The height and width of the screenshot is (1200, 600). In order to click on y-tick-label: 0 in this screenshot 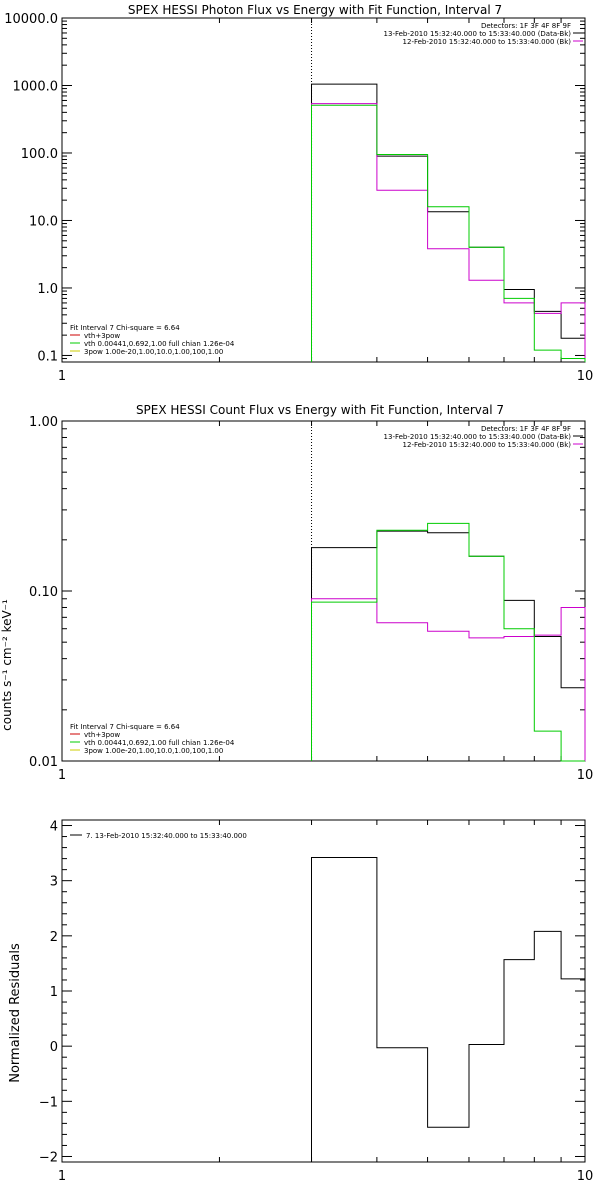, I will do `click(54, 1047)`.